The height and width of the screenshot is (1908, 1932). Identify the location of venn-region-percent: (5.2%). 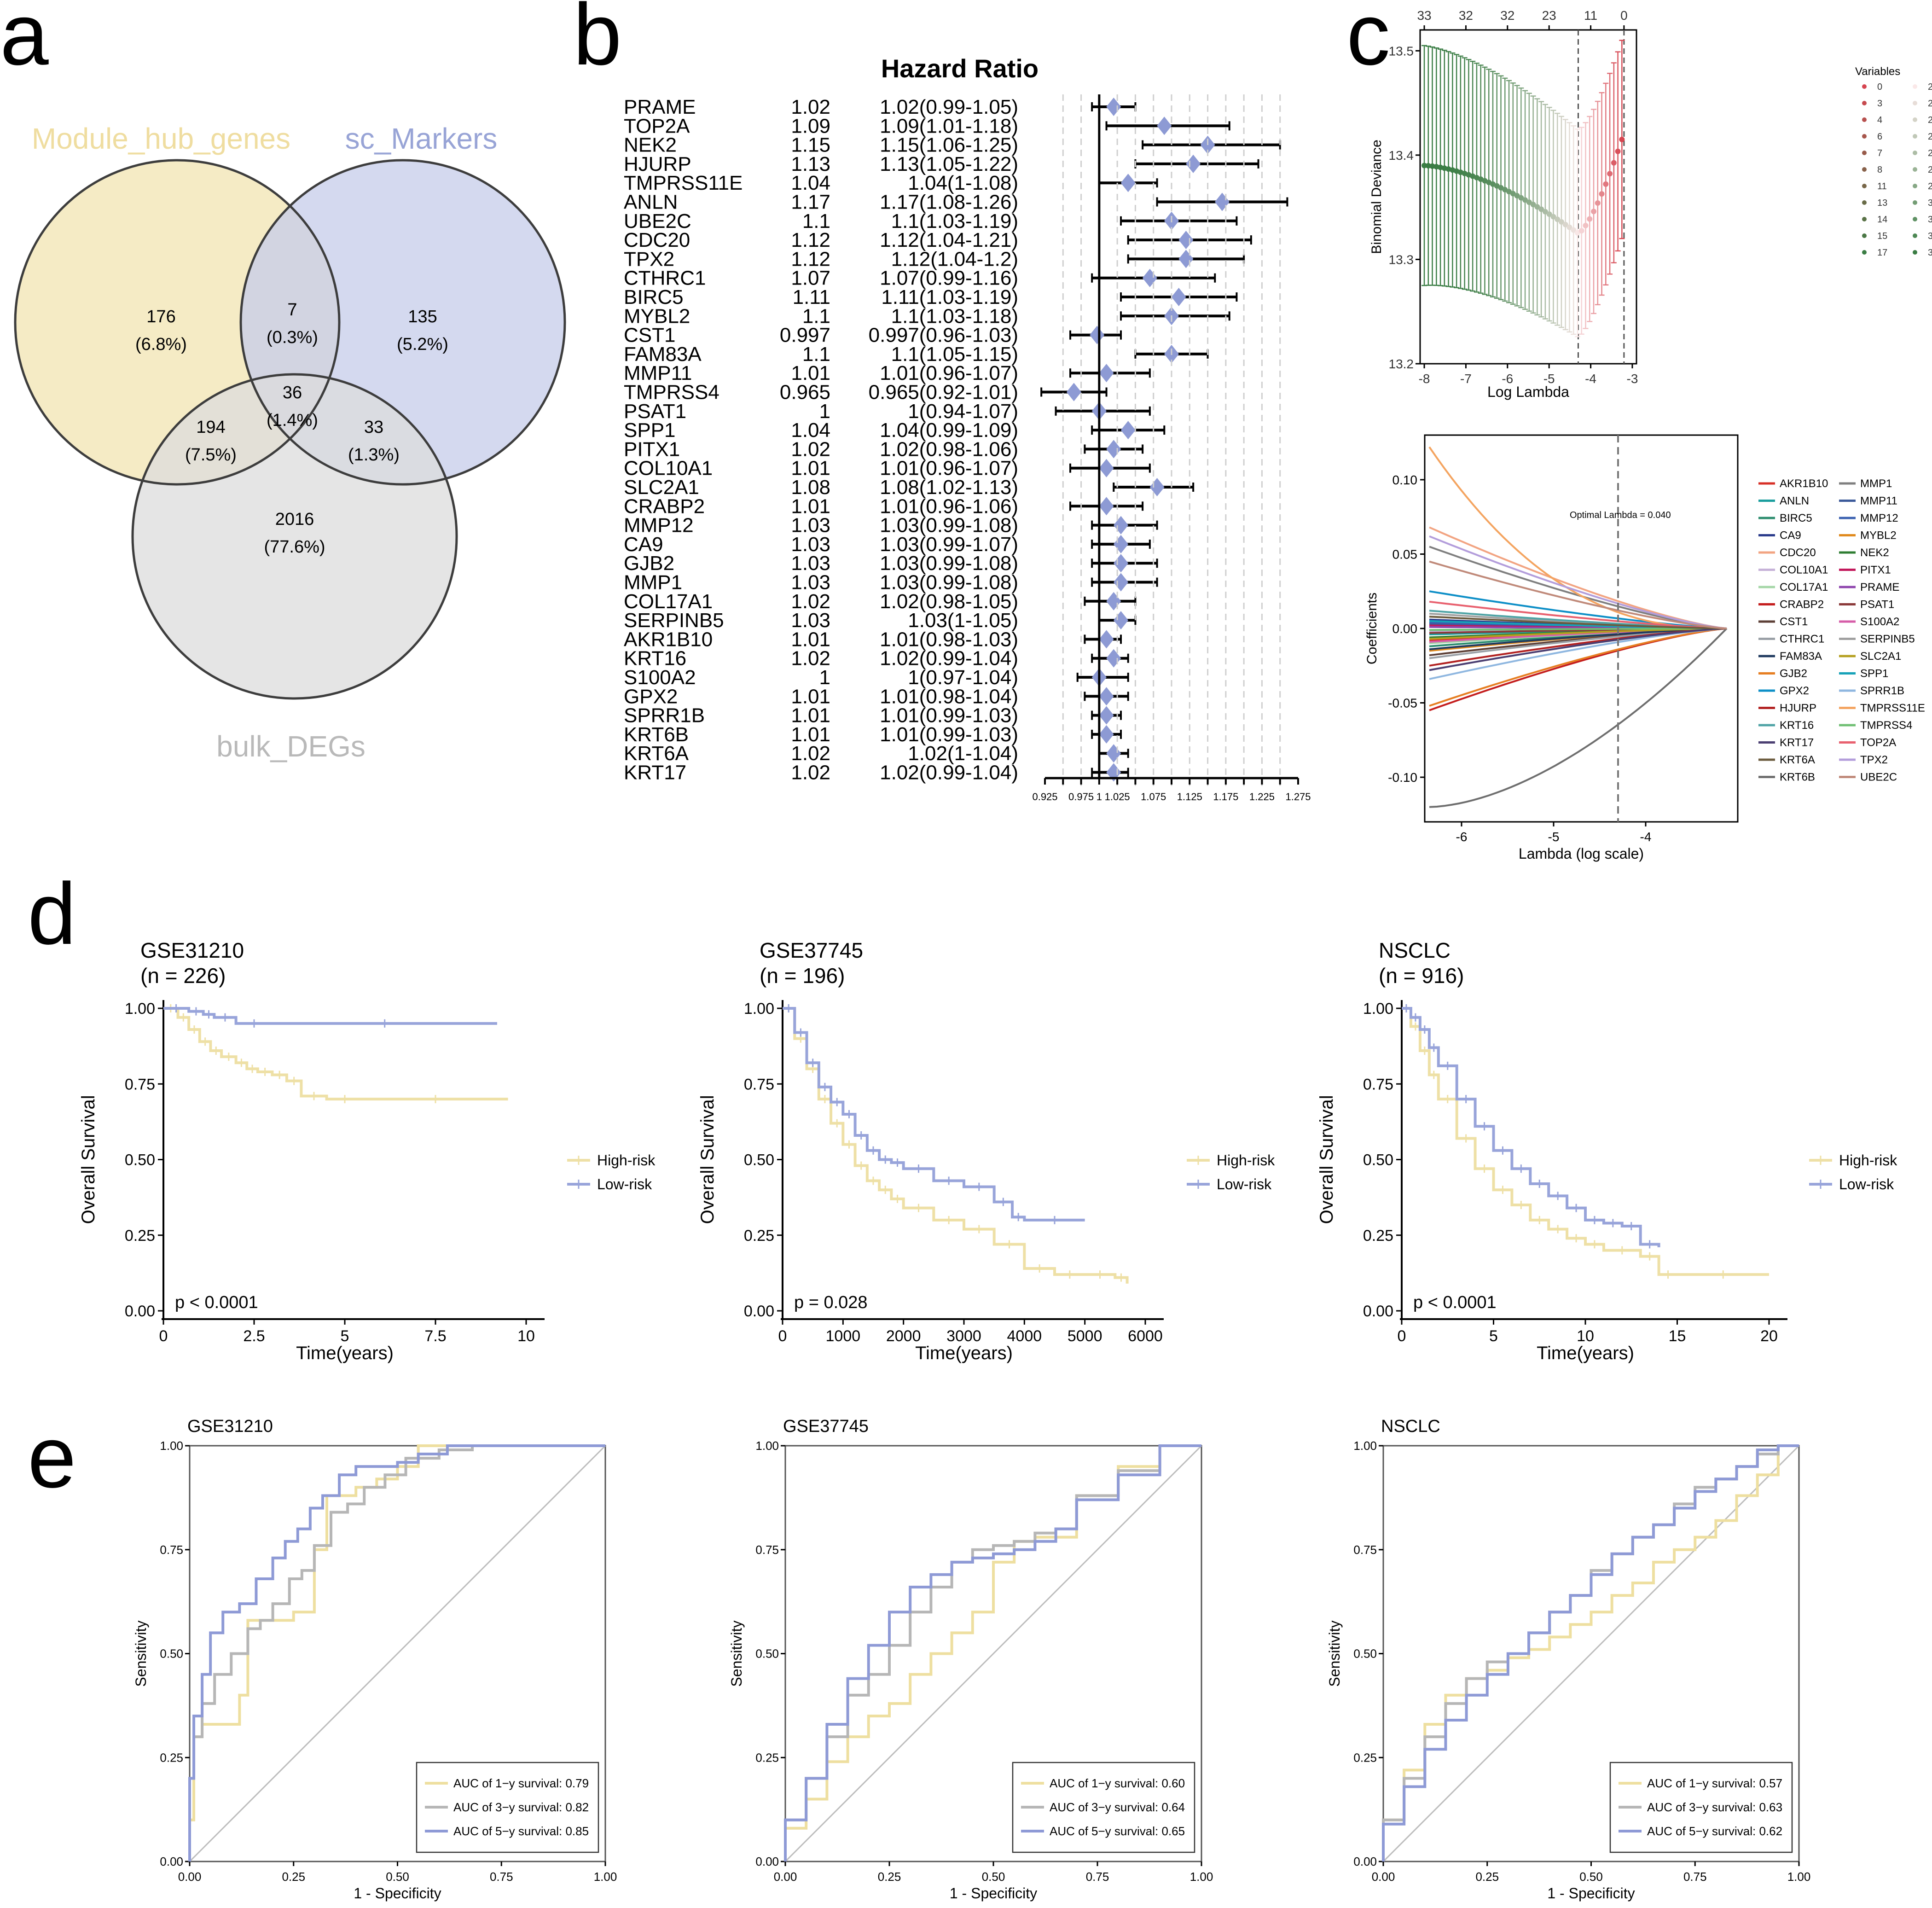
(422, 345).